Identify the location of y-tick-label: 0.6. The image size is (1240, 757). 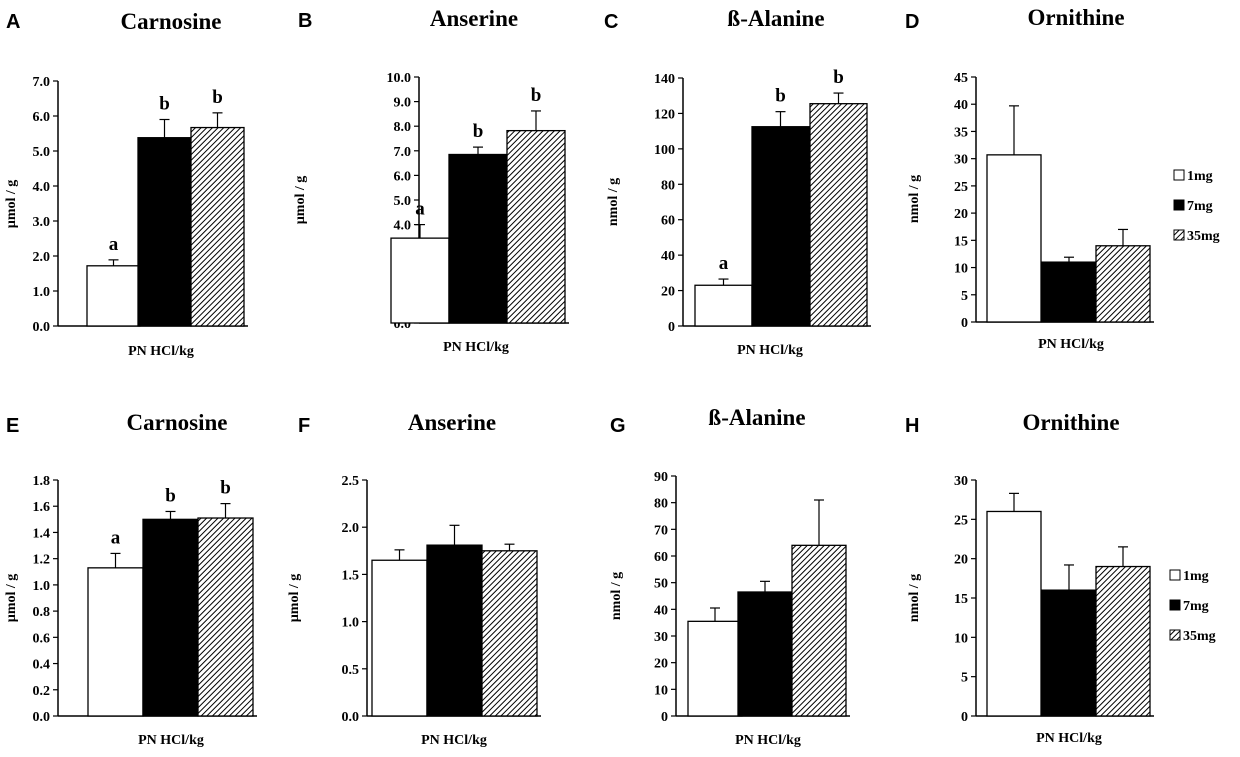
(42, 638).